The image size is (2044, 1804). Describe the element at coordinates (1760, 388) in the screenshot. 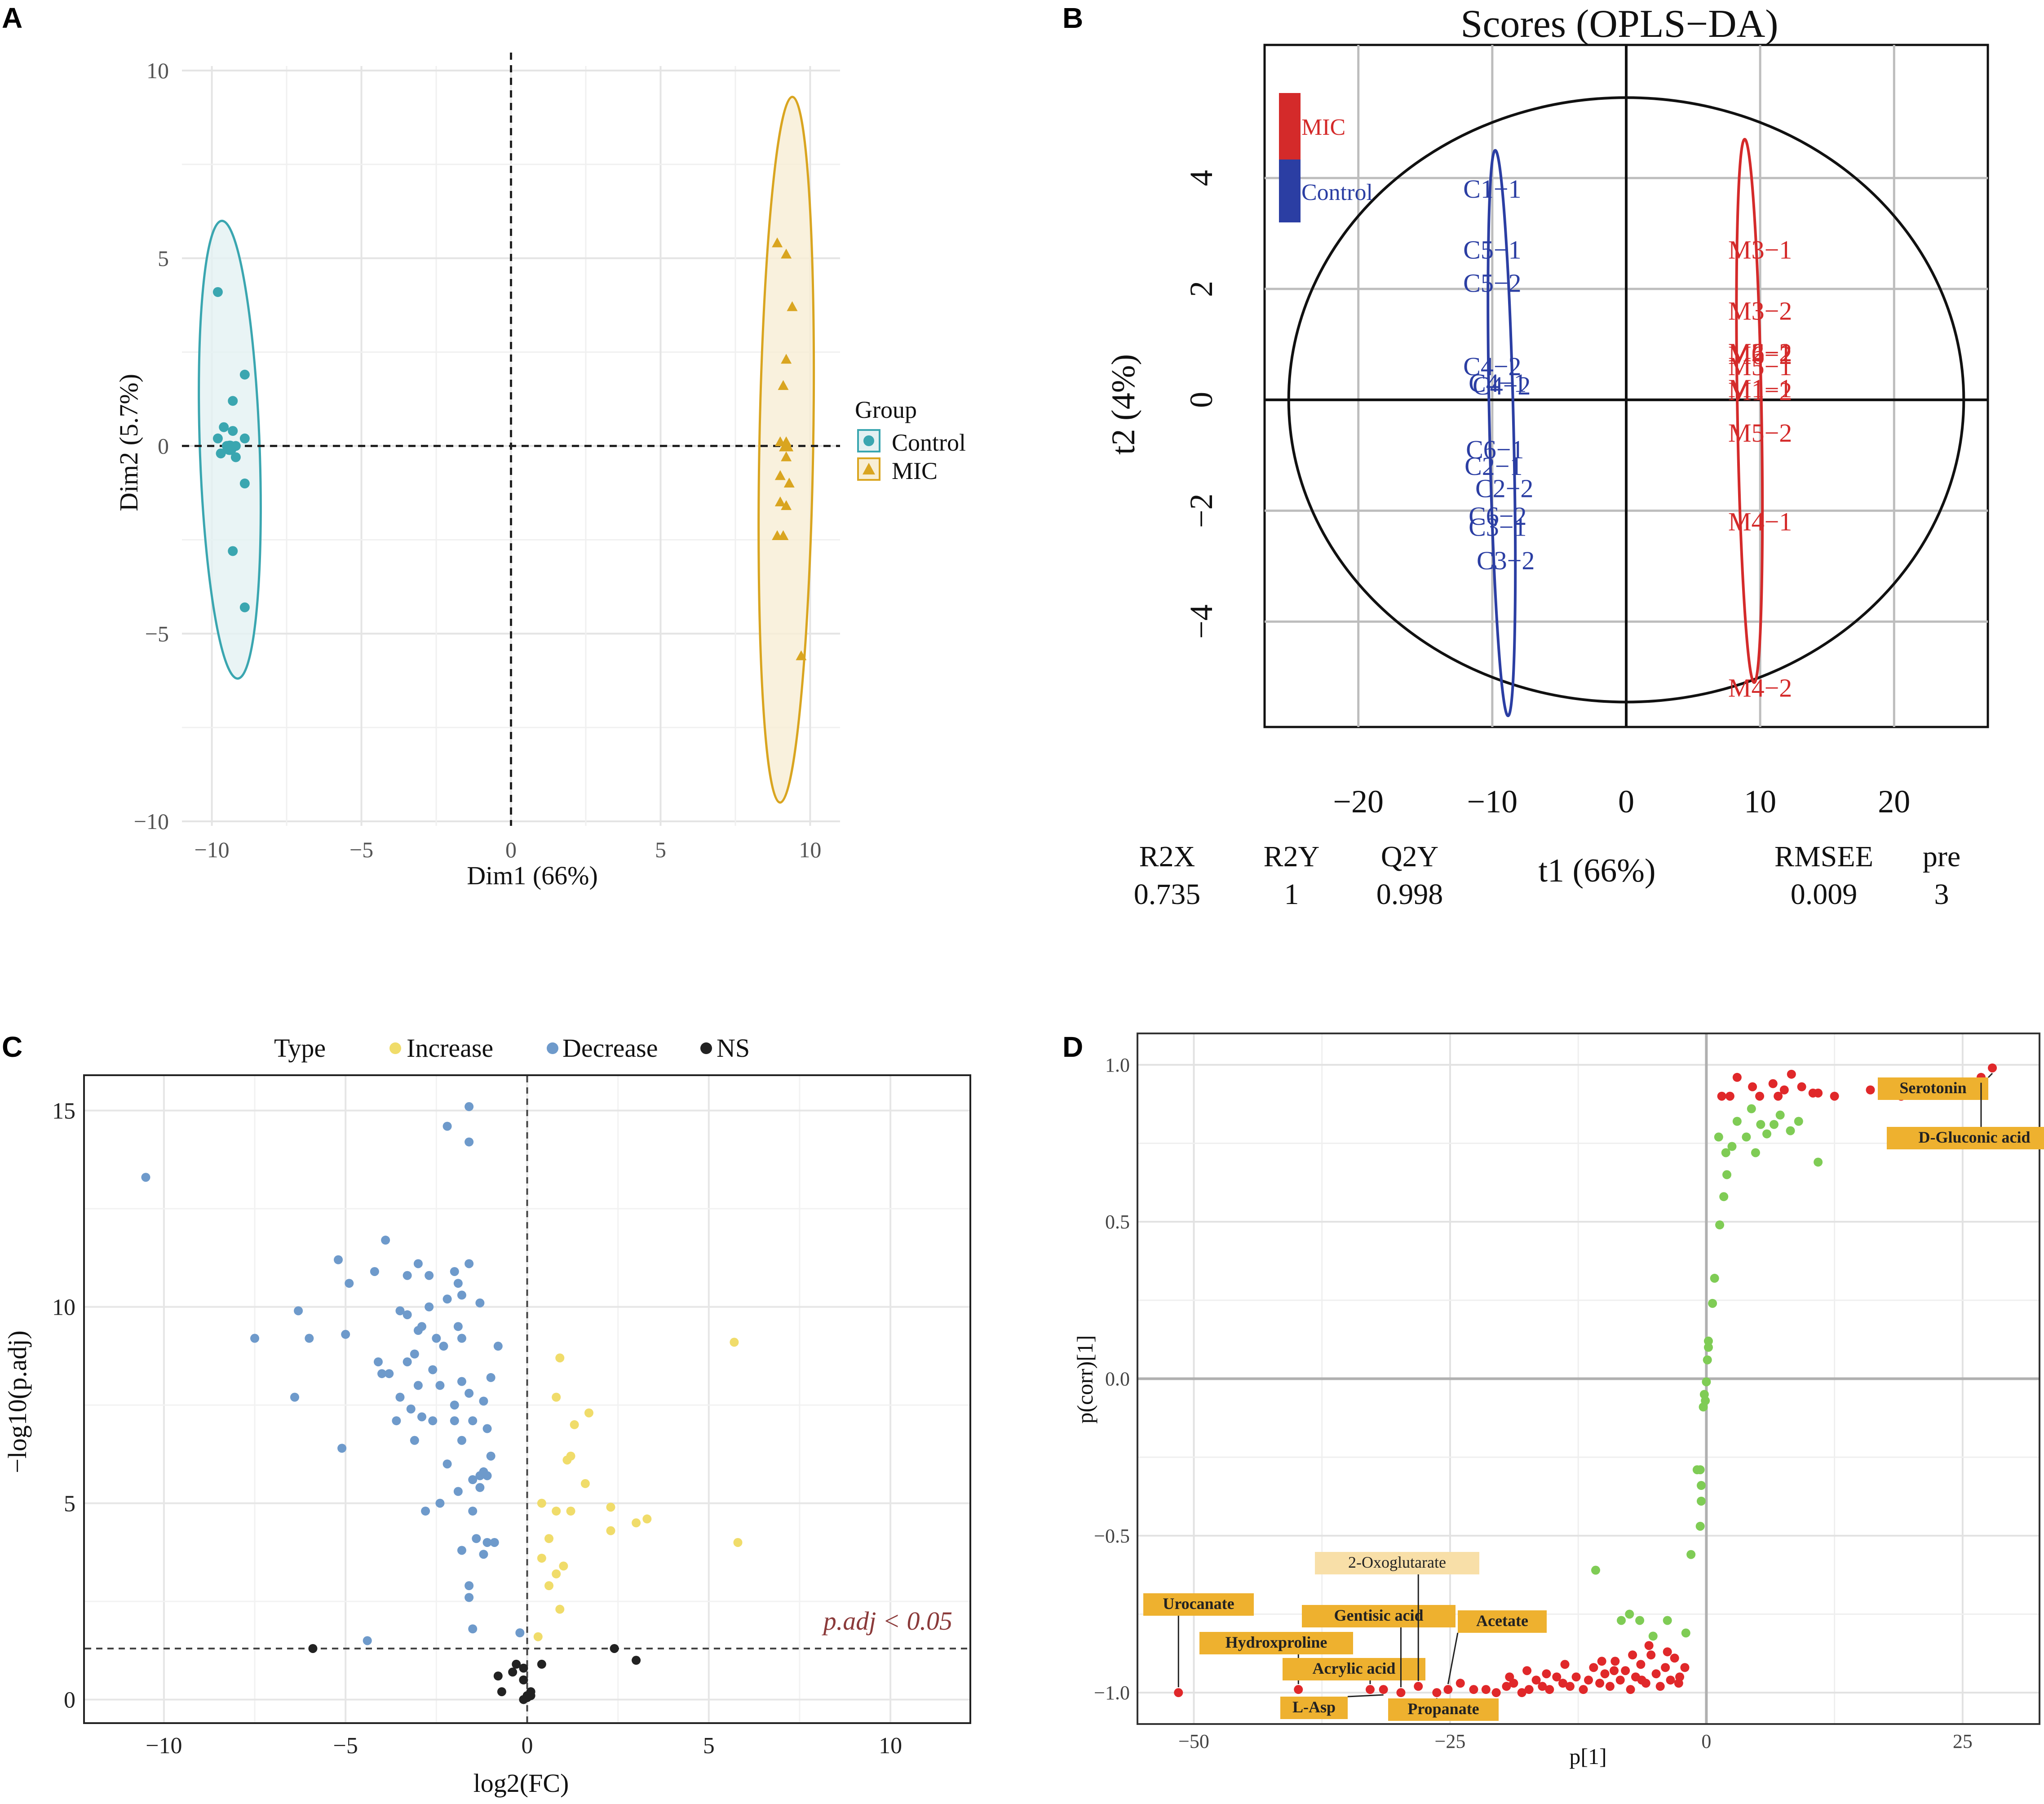

I see `panel-b-point-label: M1−1` at that location.